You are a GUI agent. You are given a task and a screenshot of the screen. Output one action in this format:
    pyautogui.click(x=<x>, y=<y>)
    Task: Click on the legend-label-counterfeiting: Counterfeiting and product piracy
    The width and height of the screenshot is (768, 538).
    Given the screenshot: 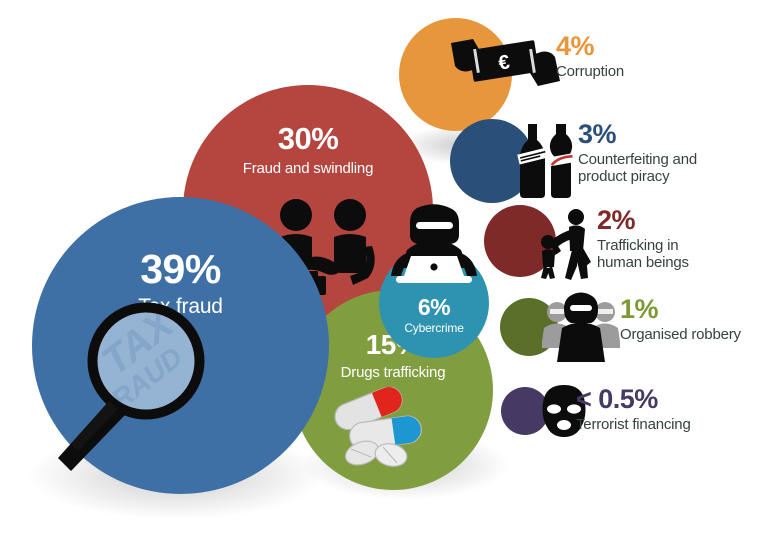 What is the action you would take?
    pyautogui.click(x=637, y=168)
    